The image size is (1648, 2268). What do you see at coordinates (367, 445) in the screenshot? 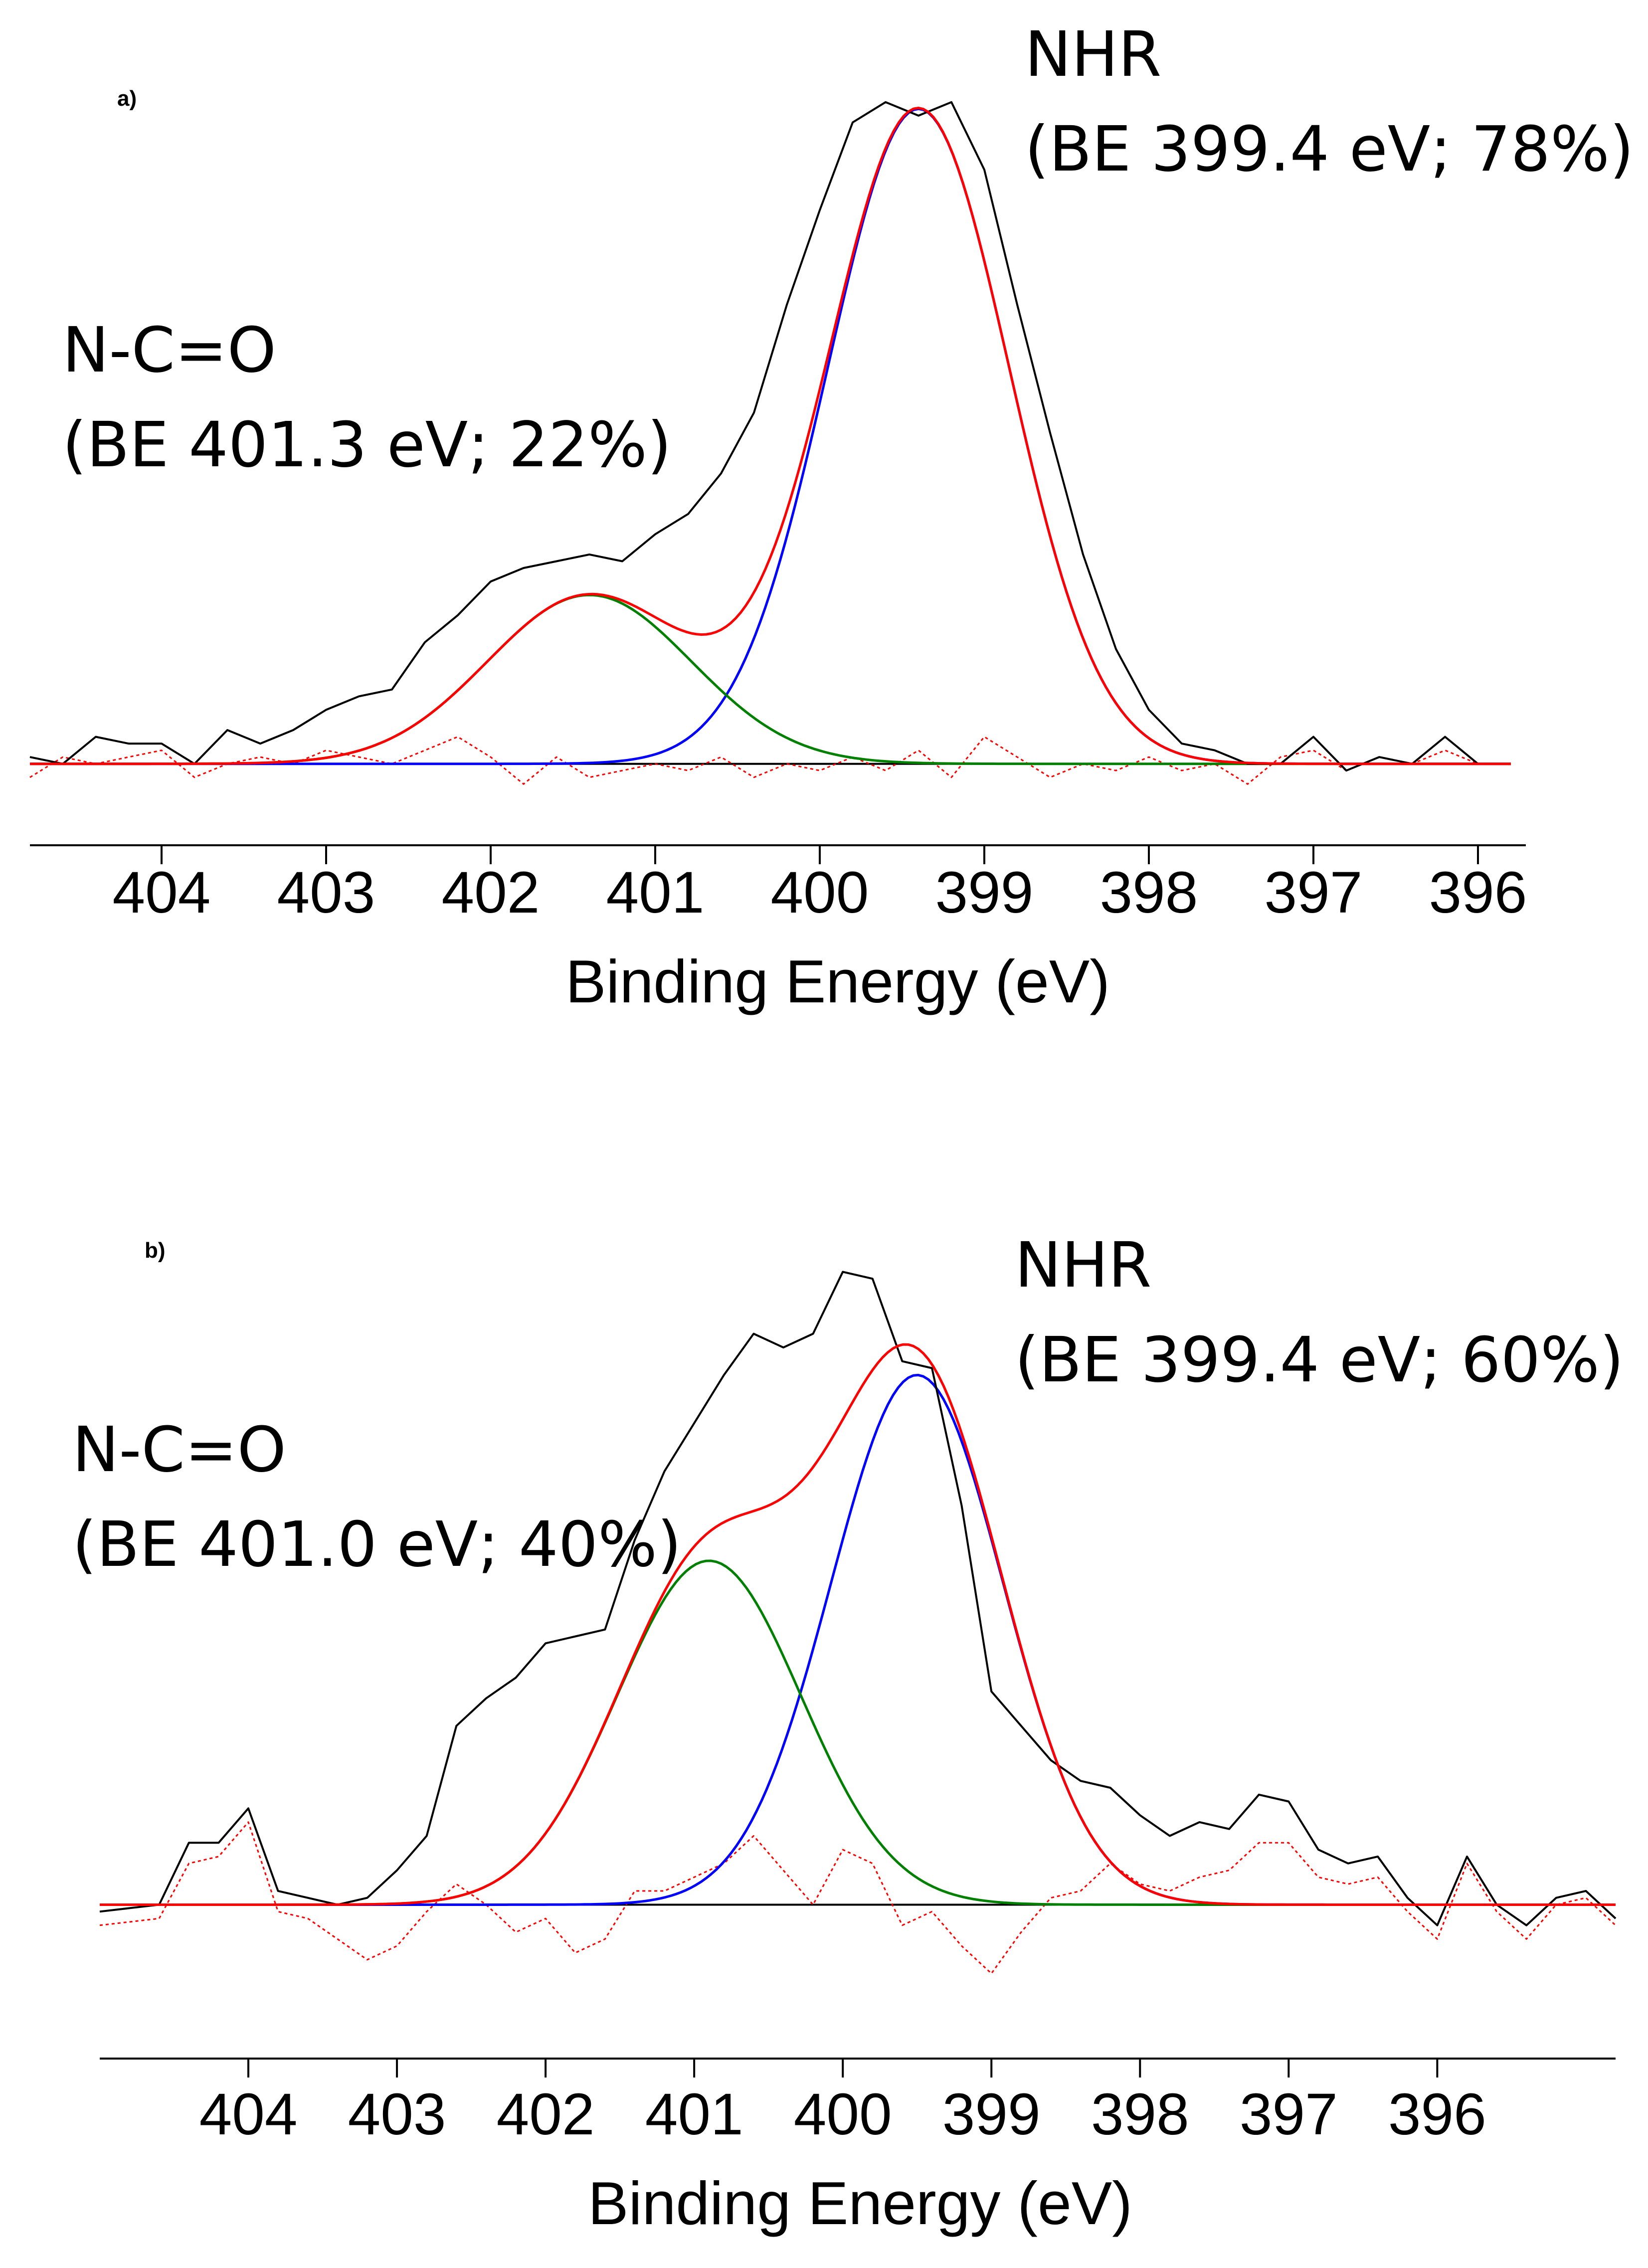
I see `annotation-nco-detail: (BE 401.3 eV; 22%)` at bounding box center [367, 445].